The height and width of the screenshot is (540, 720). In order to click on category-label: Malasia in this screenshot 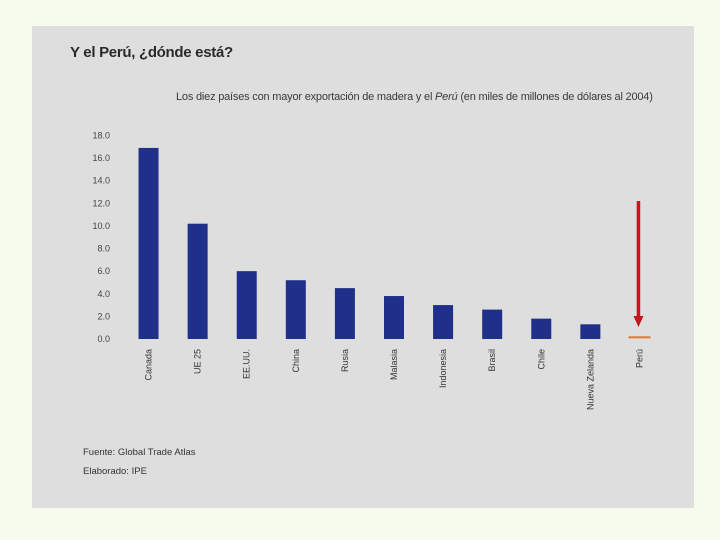, I will do `click(394, 364)`.